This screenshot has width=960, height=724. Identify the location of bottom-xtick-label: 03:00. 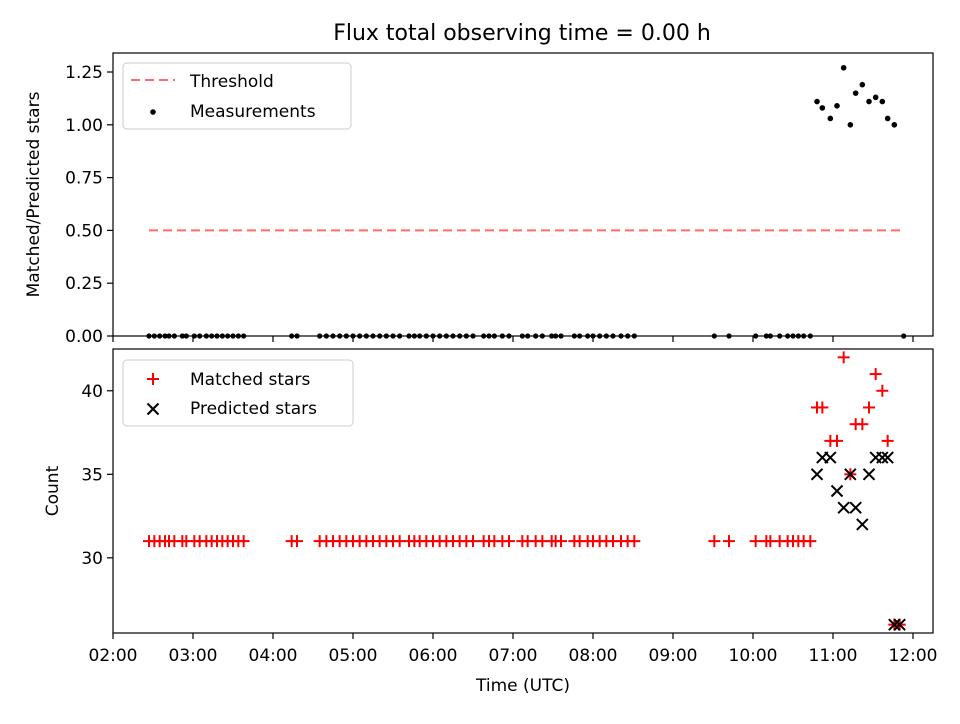
(193, 656).